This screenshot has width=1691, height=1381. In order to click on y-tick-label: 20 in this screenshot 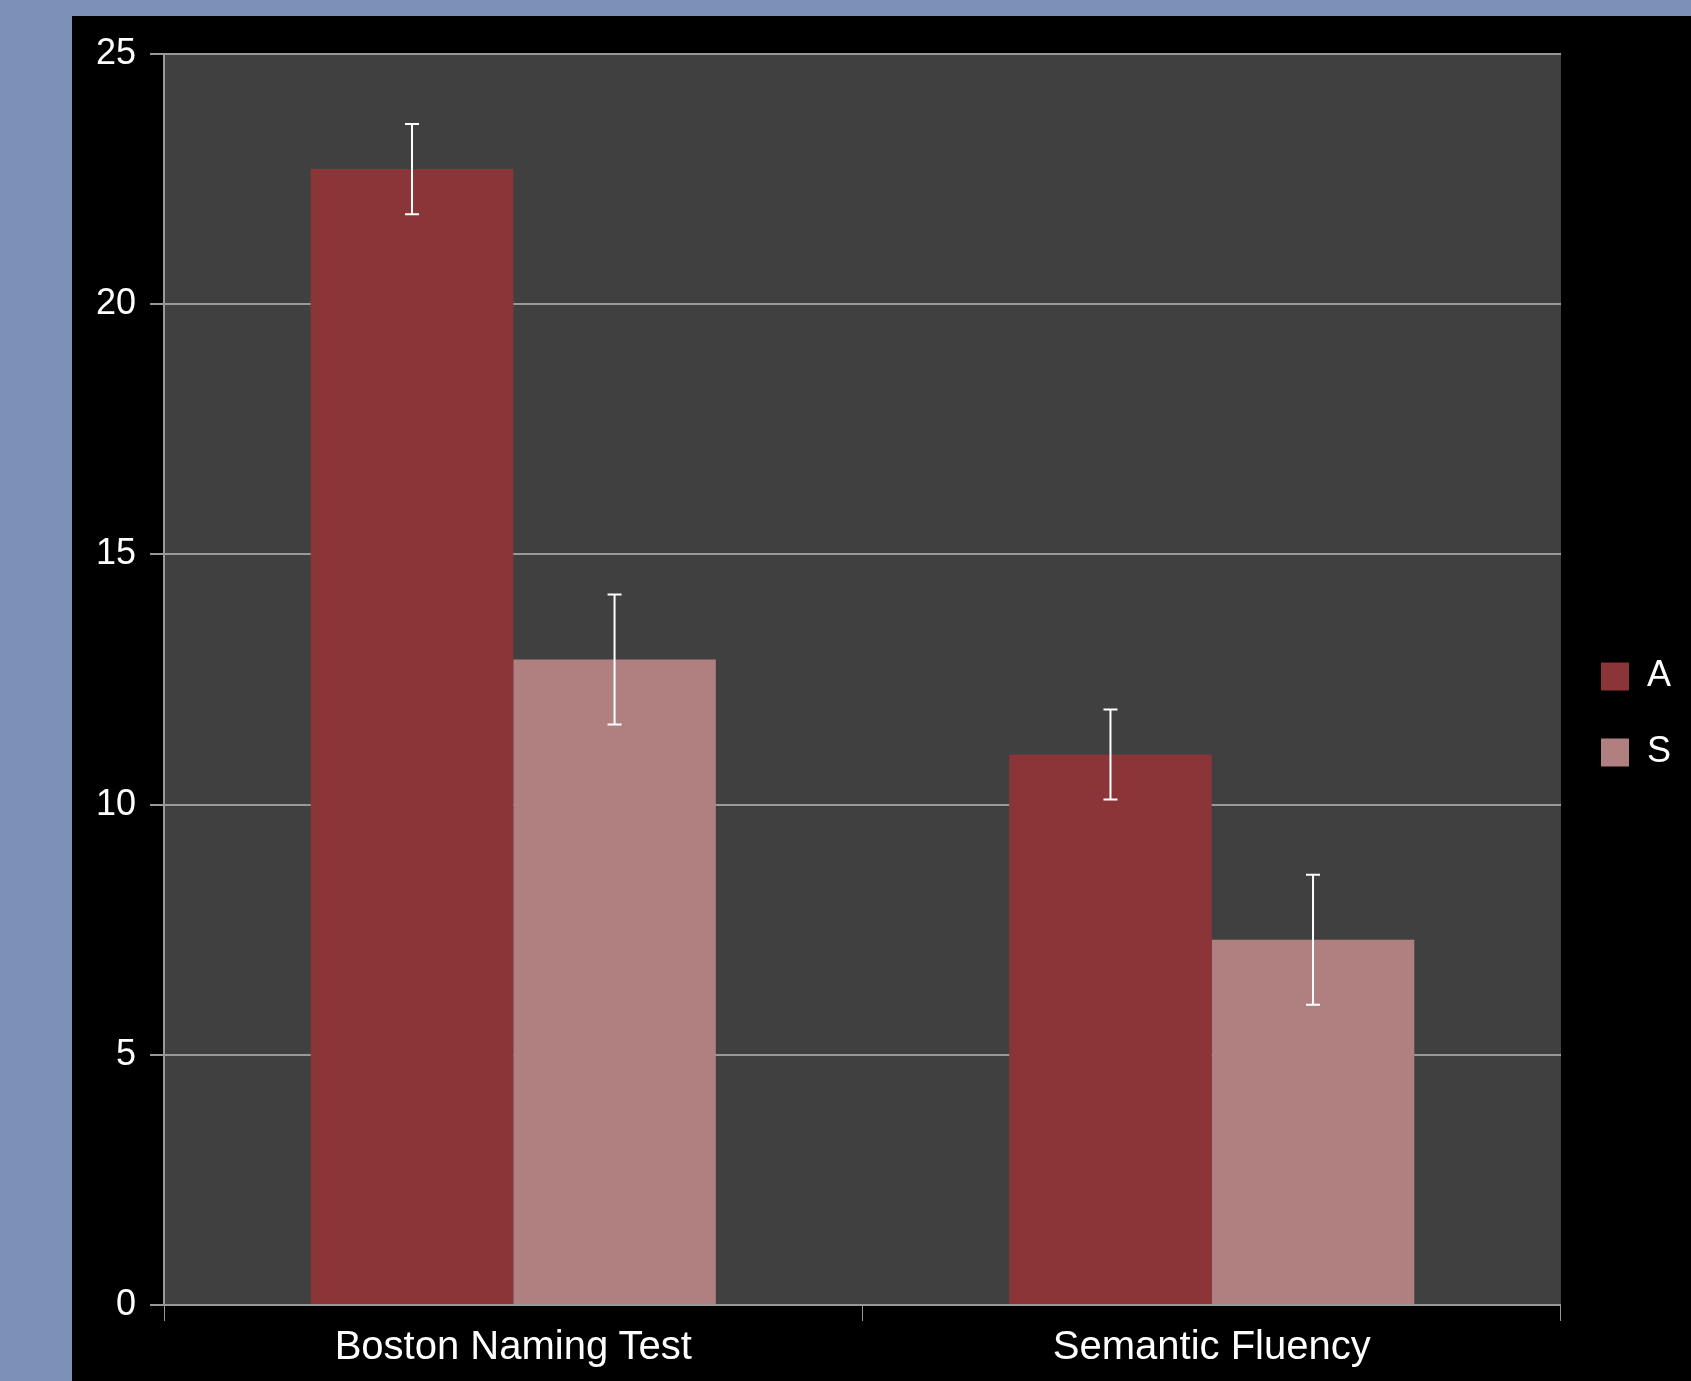, I will do `click(116, 302)`.